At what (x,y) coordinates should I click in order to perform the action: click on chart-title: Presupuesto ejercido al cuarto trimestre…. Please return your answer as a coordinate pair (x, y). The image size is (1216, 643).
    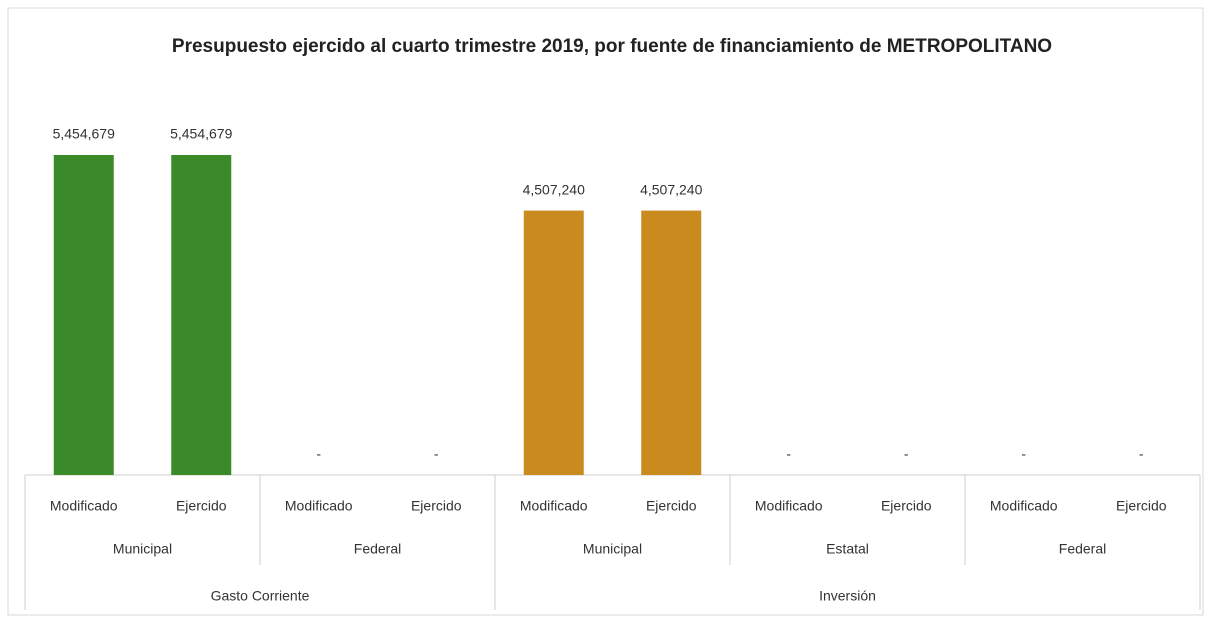
    Looking at the image, I should click on (612, 46).